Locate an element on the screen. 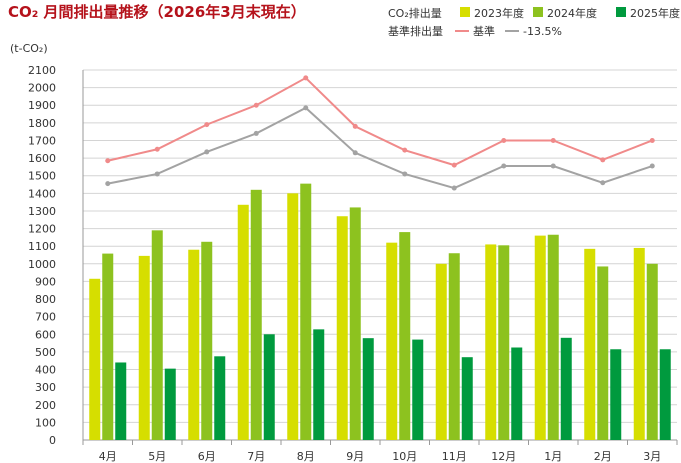 This screenshot has width=681, height=463. x-tick-label: 7月 is located at coordinates (256, 456).